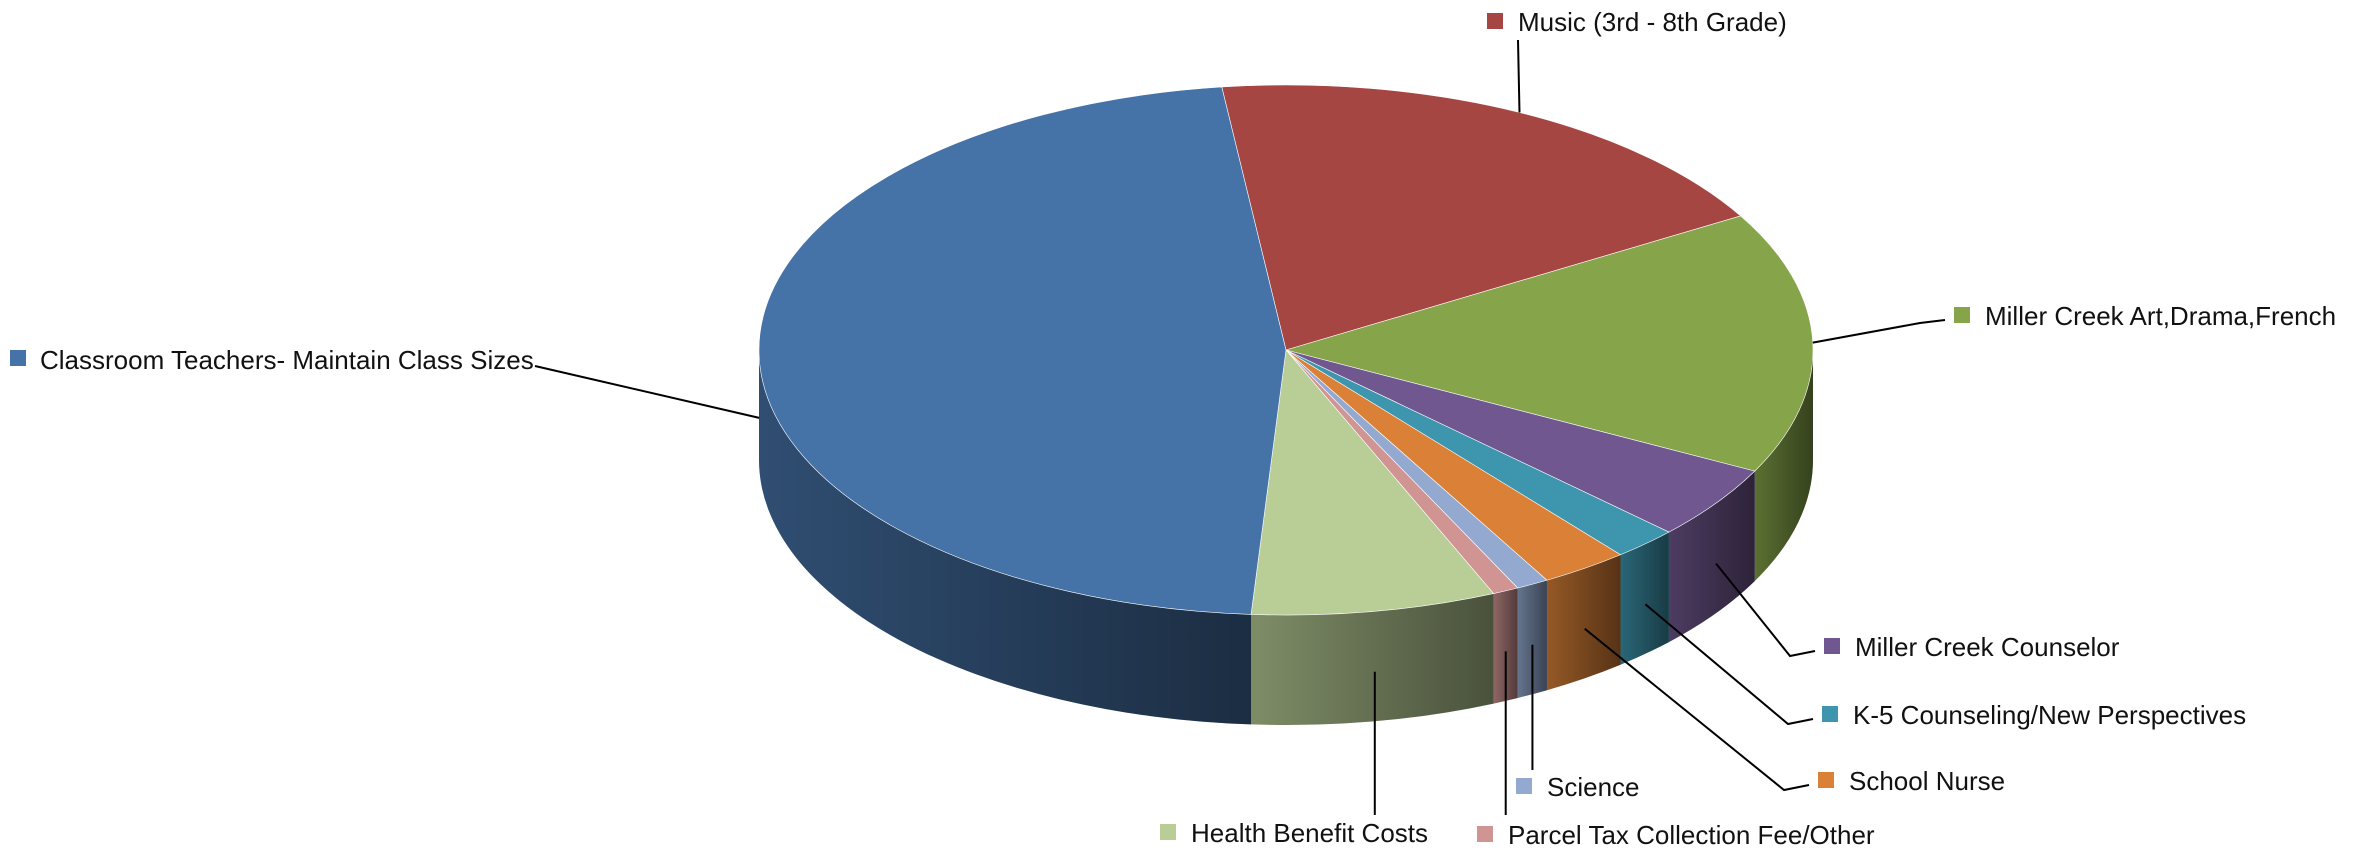 The image size is (2355, 859). What do you see at coordinates (2049, 715) in the screenshot?
I see `slice-label: K-5 Counseling/New Perspectives` at bounding box center [2049, 715].